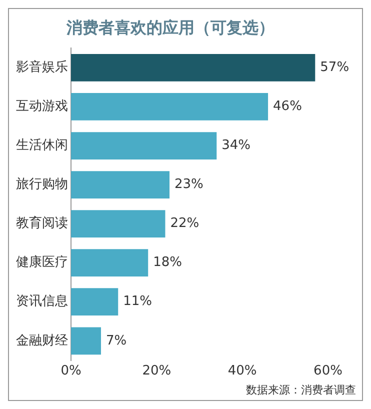  I want to click on y-tick-label: 教育阅读, so click(42, 223).